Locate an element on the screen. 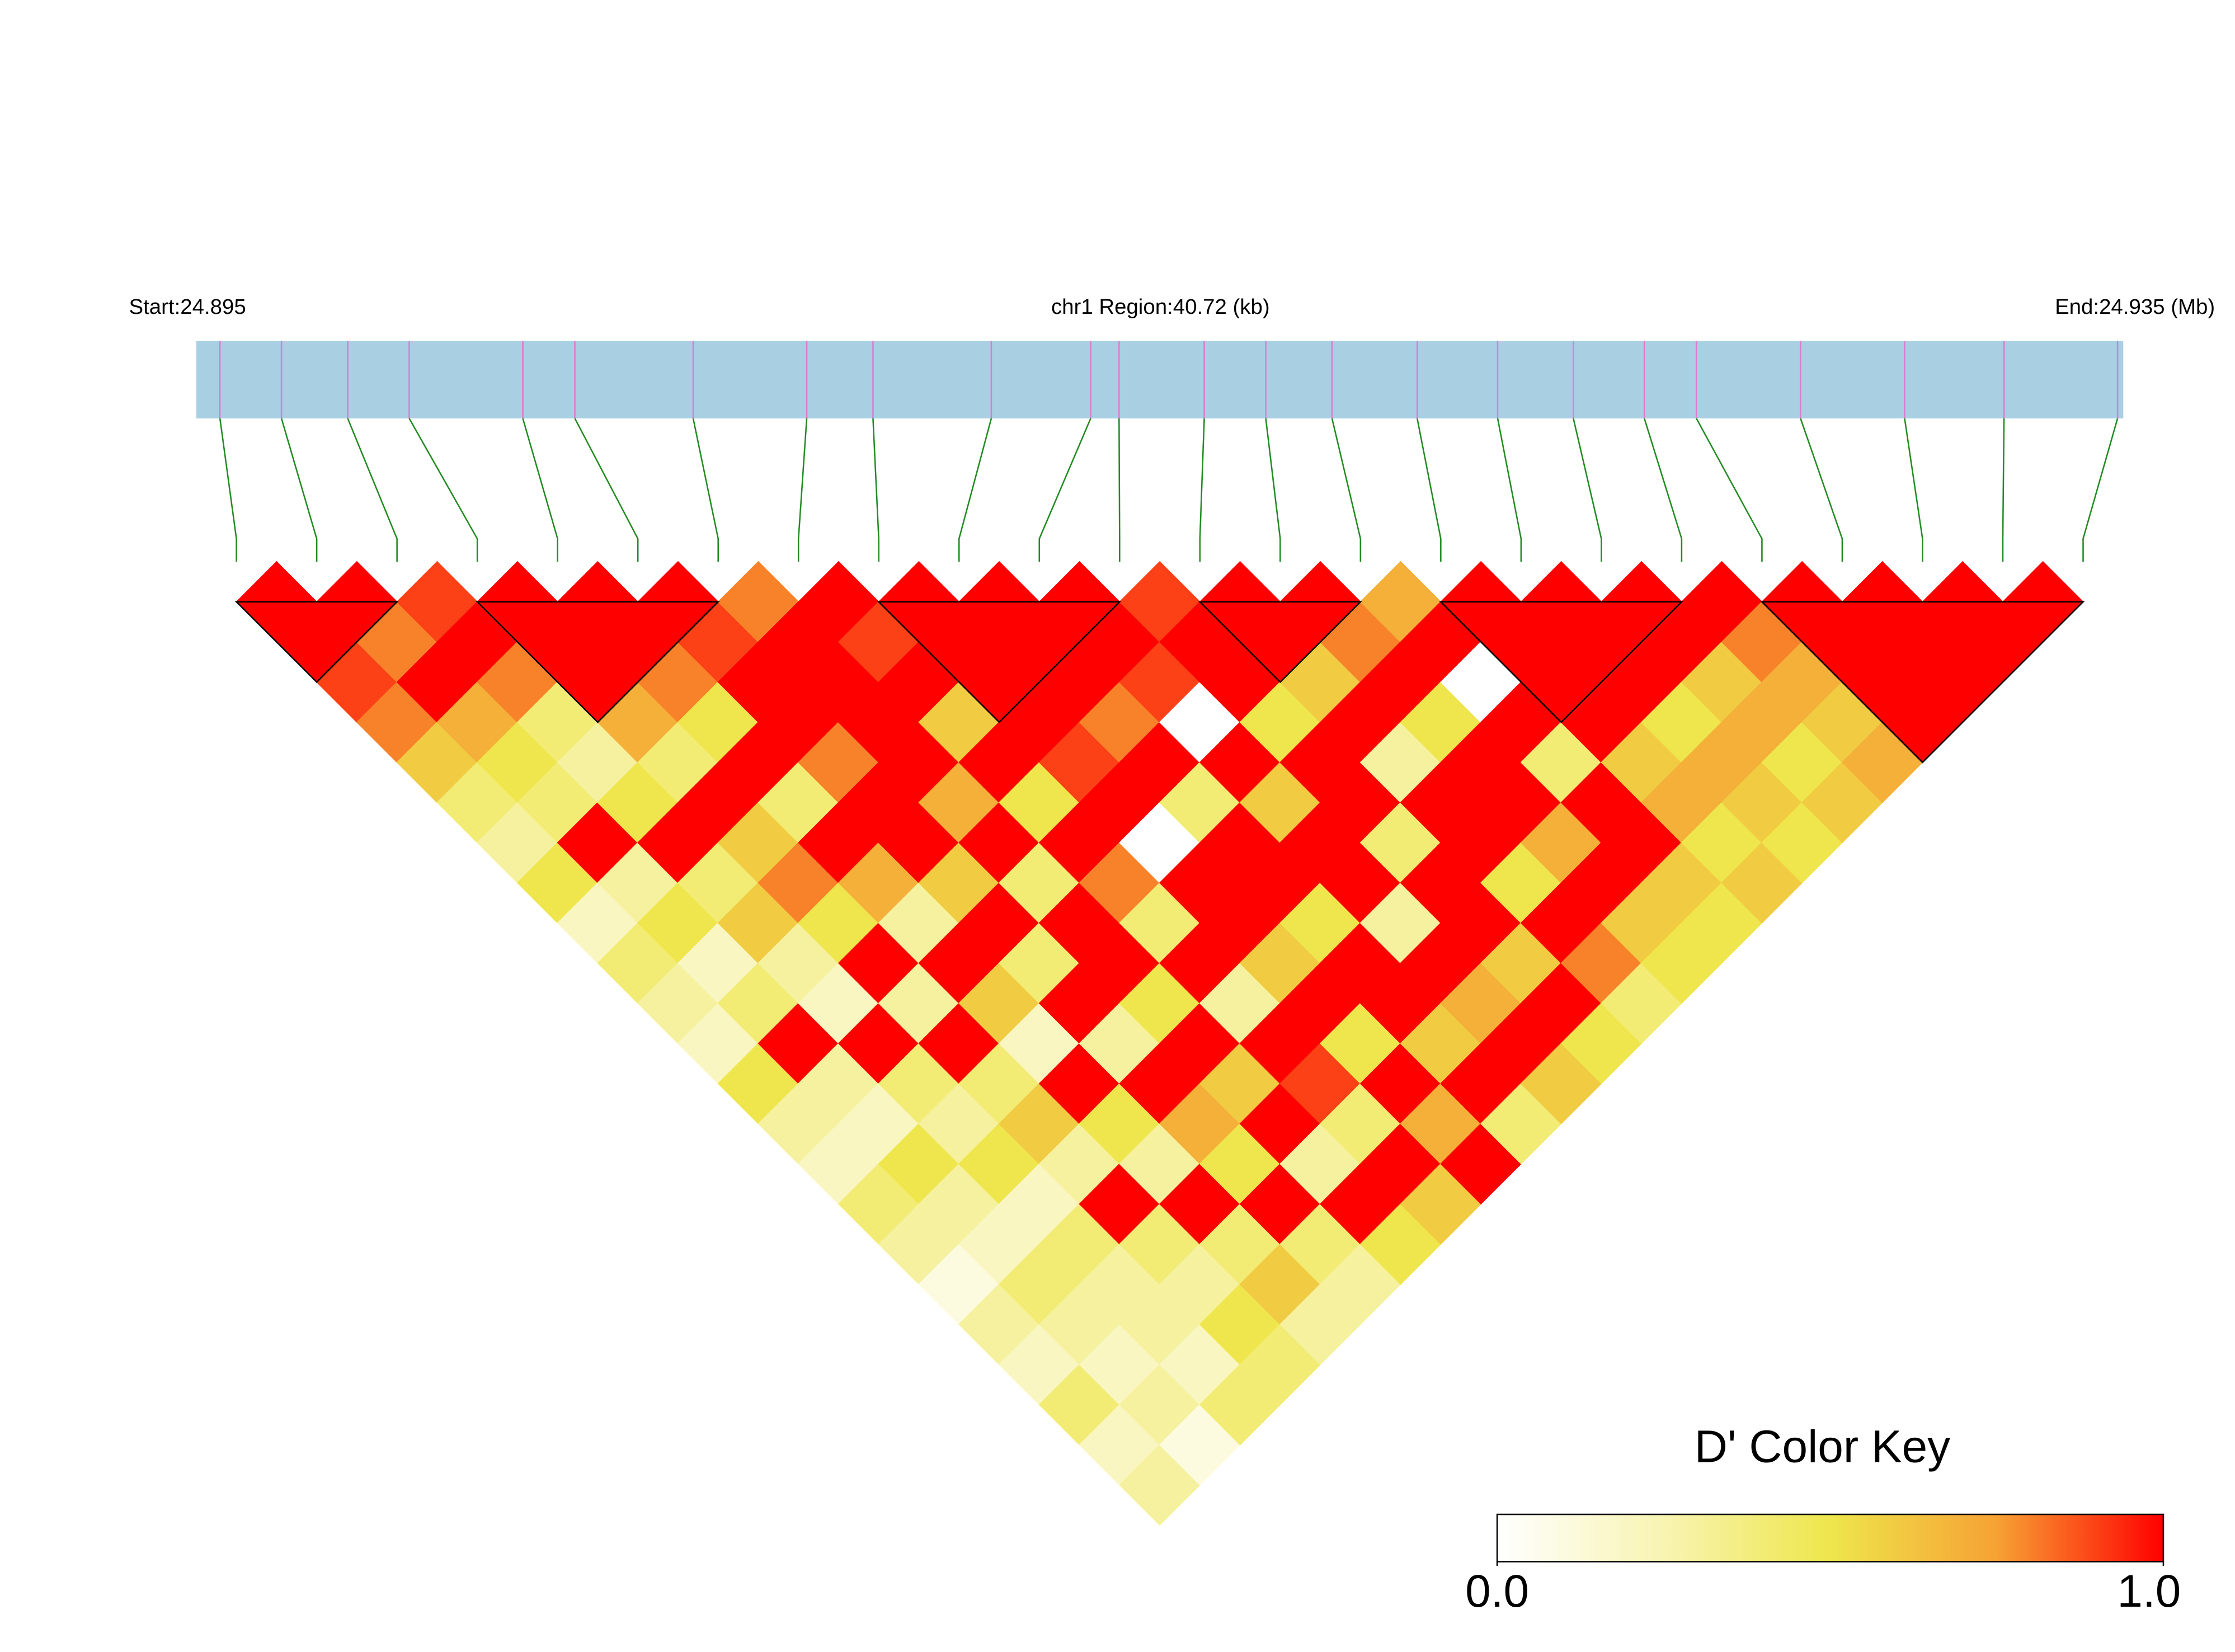 This screenshot has width=2235, height=1652. start-label: Start:24.895 is located at coordinates (187, 307).